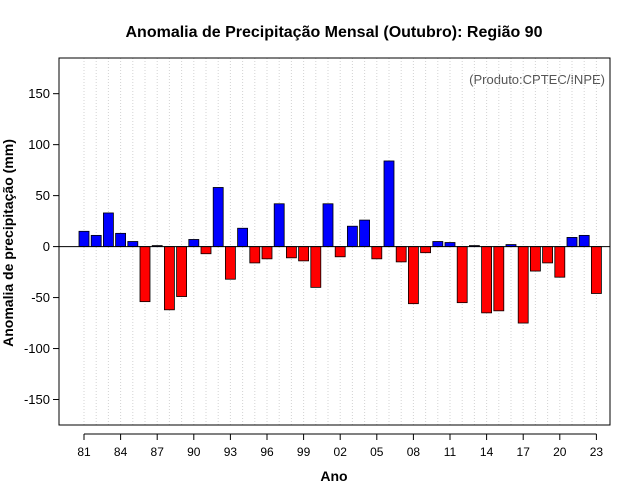 Image resolution: width=640 pixels, height=500 pixels. I want to click on x-tick-label-20: 20, so click(560, 452).